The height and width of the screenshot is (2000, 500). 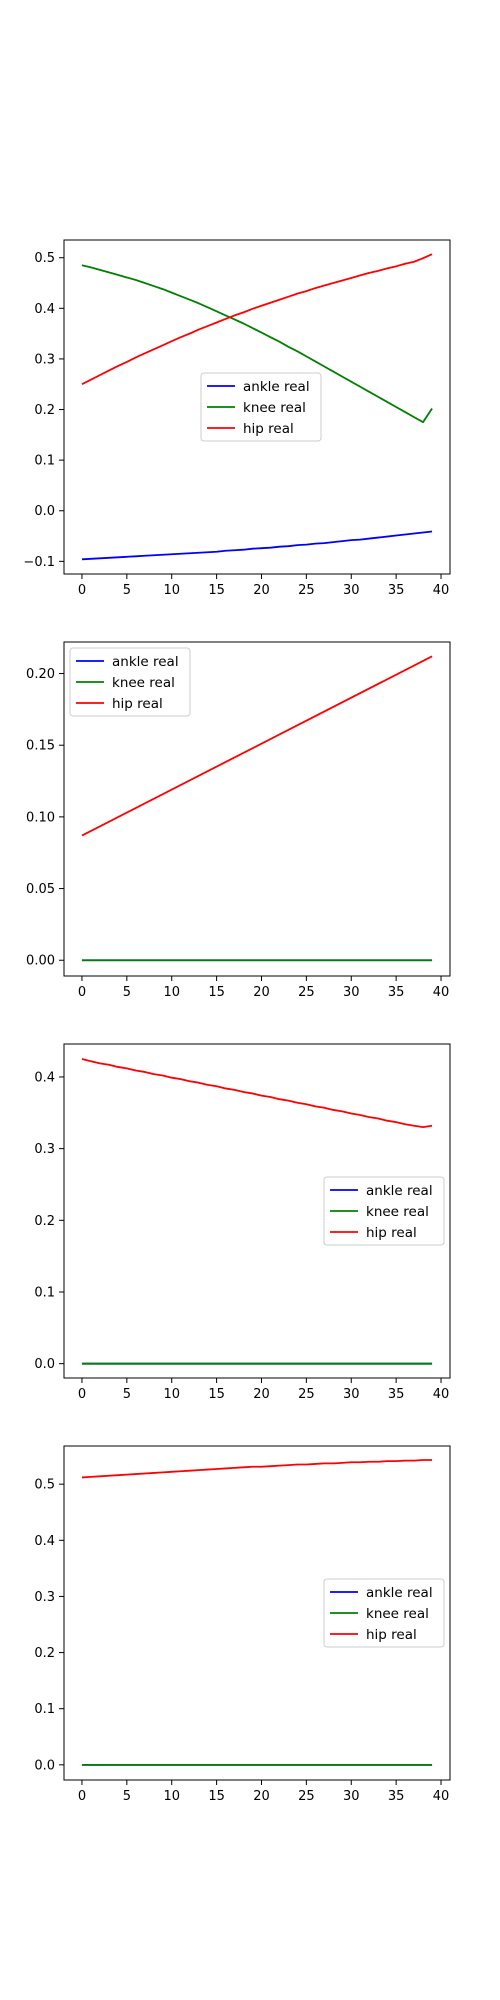 I want to click on series-line-knee-real, so click(x=257, y=344).